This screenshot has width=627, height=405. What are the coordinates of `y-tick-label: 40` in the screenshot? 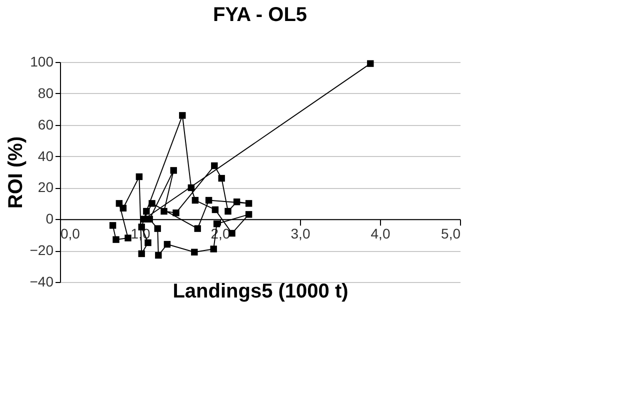 It's located at (46, 156).